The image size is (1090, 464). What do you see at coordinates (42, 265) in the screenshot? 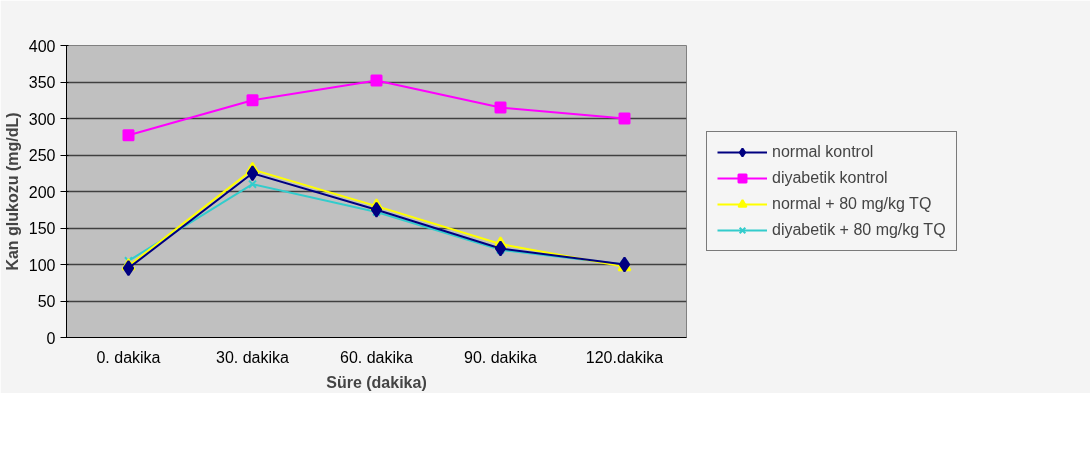
I see `y-tick-label: 100` at bounding box center [42, 265].